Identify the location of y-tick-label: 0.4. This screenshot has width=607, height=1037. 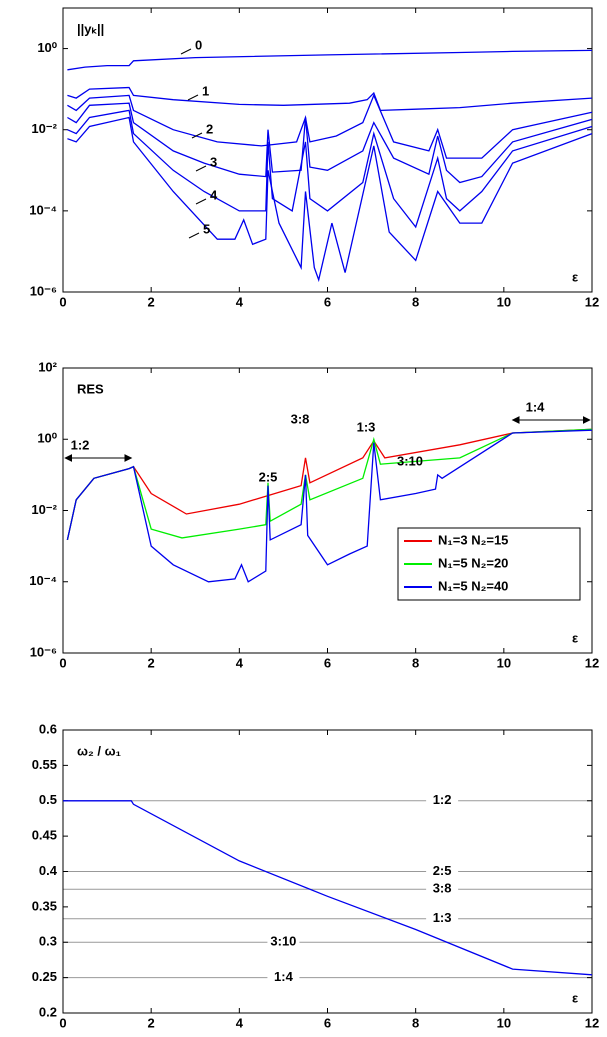
(48, 870).